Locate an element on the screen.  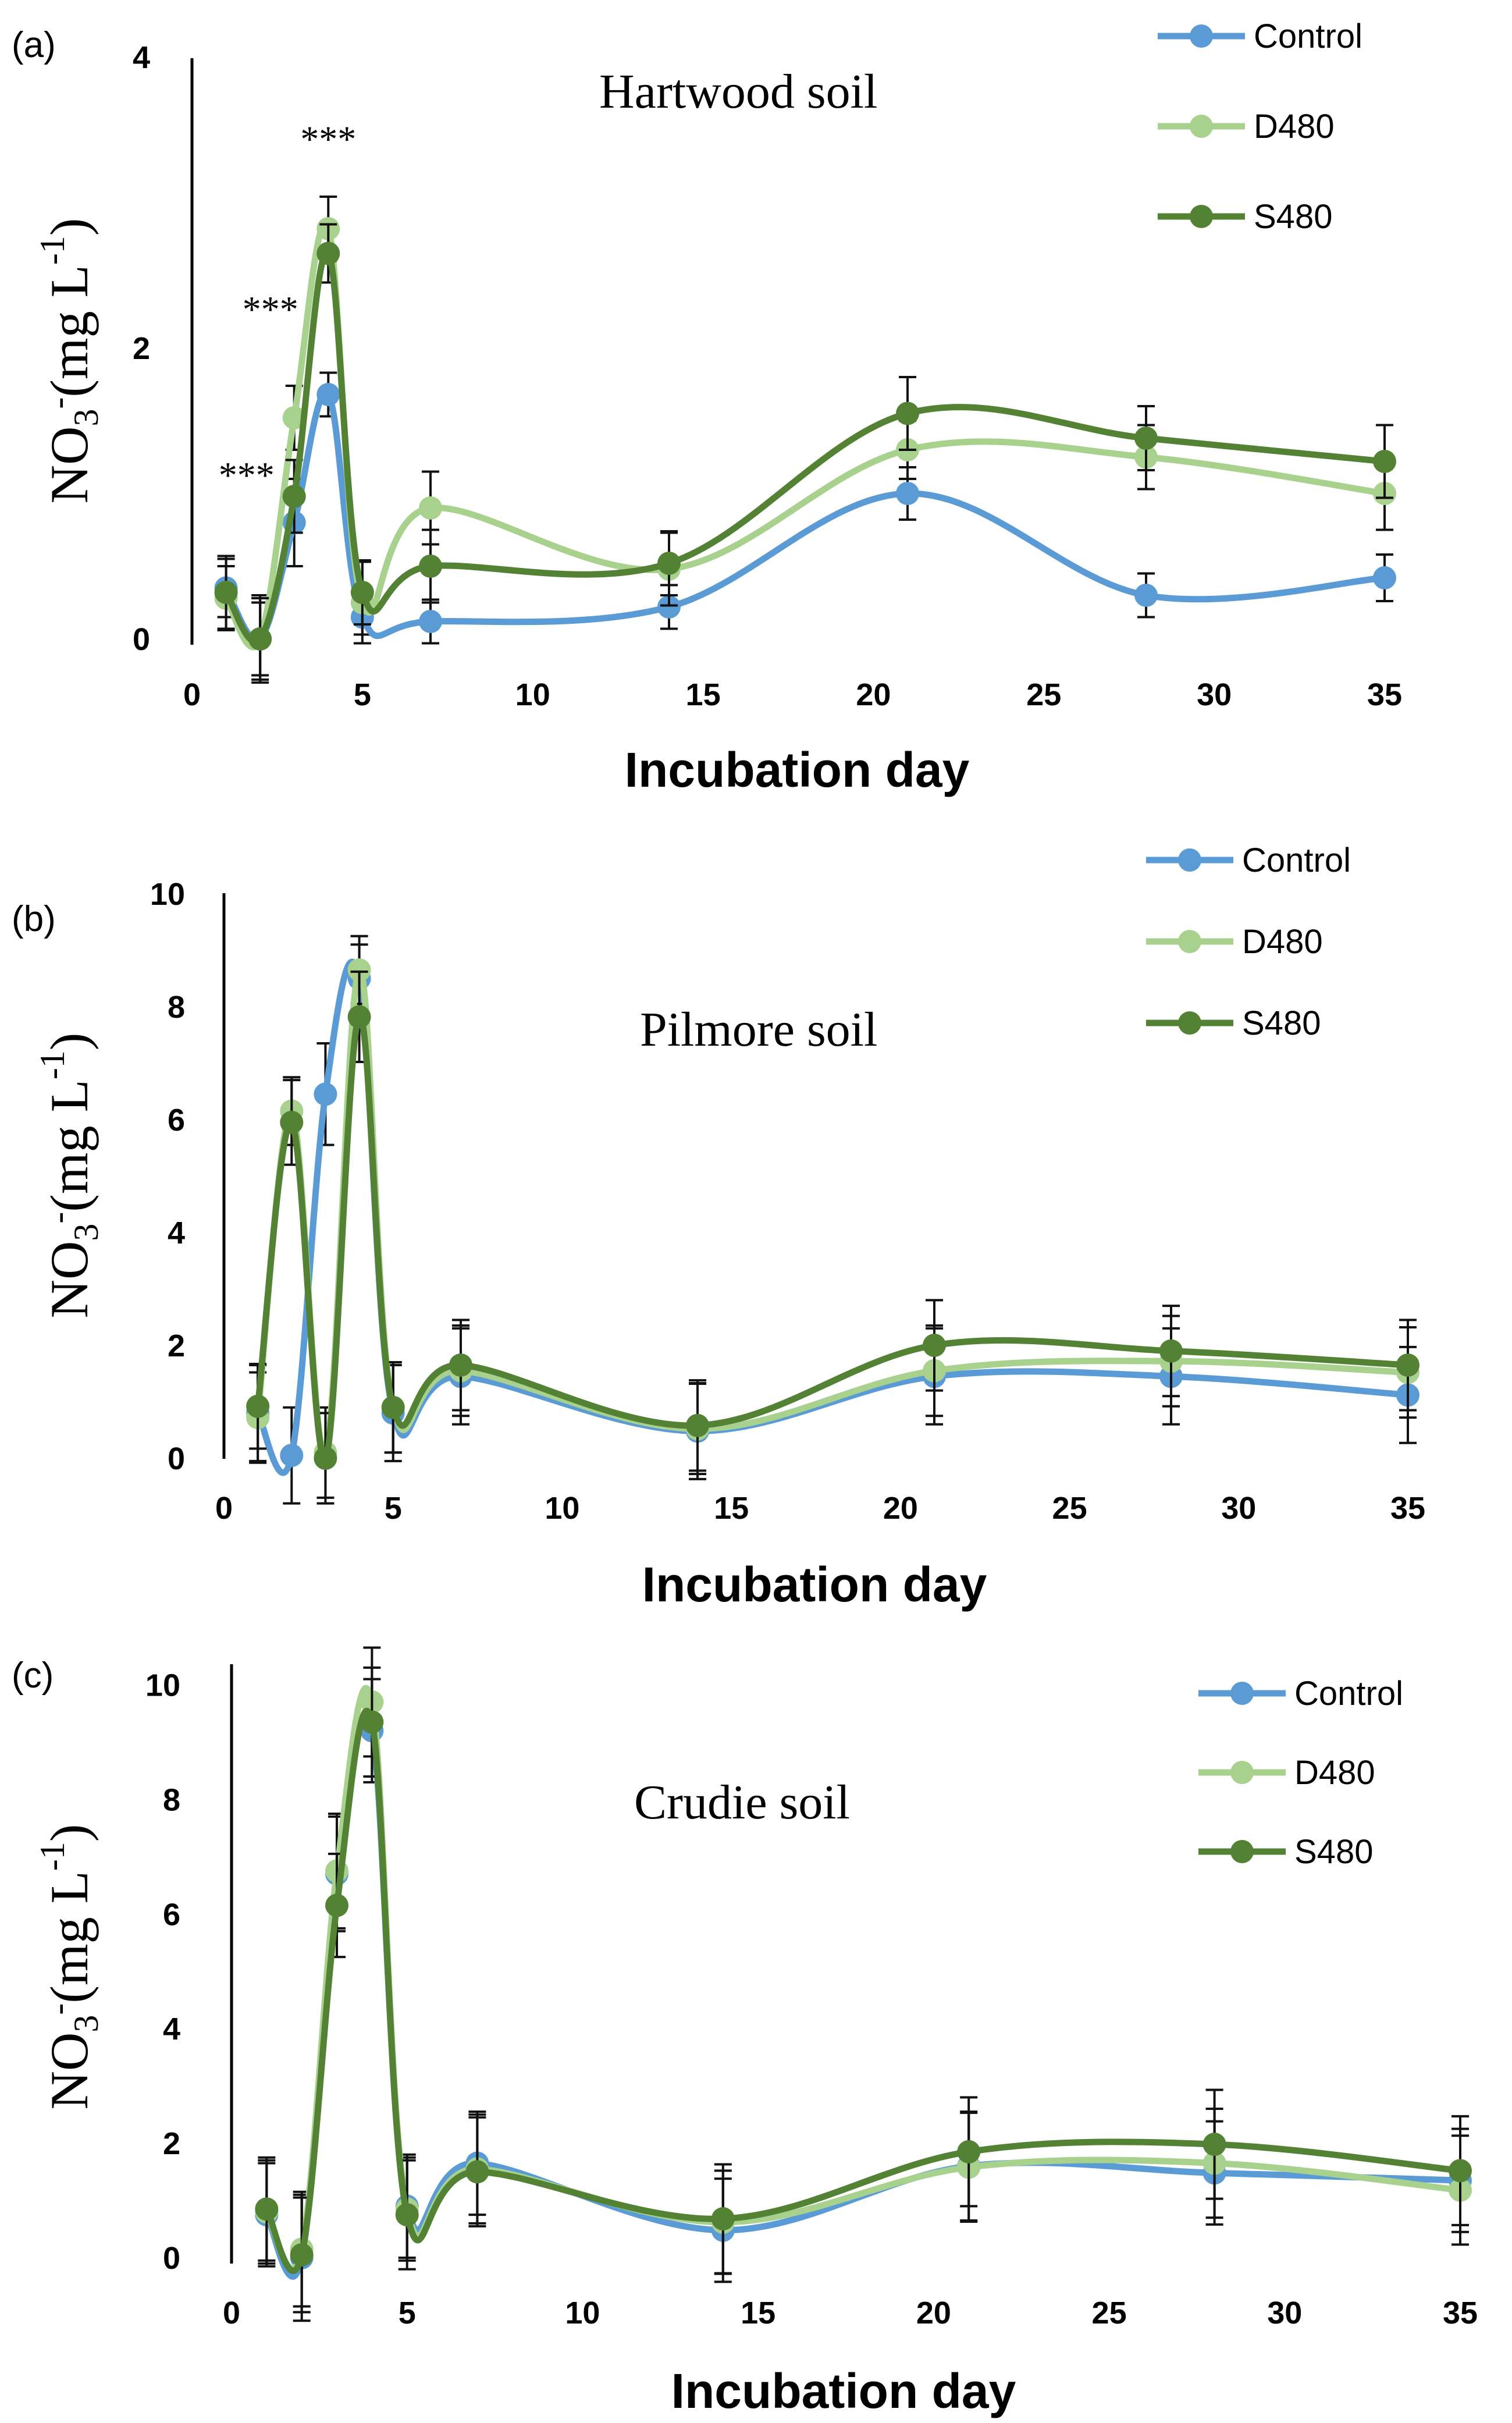
y-tick-label: 2 is located at coordinates (141, 348).